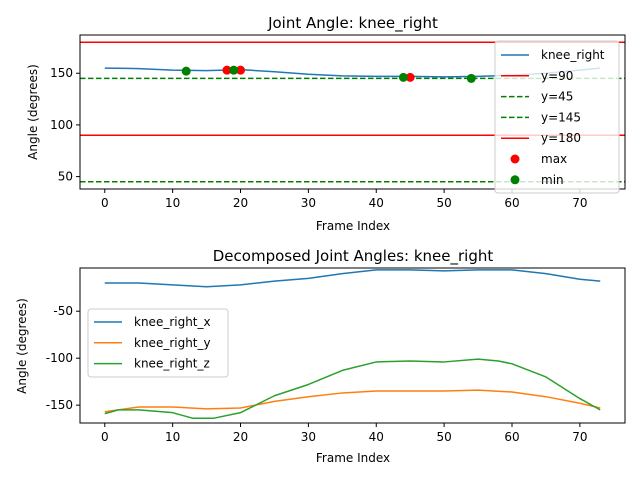 The width and height of the screenshot is (640, 480). I want to click on chart-bottom-y-tick-label-2: -150, so click(59, 405).